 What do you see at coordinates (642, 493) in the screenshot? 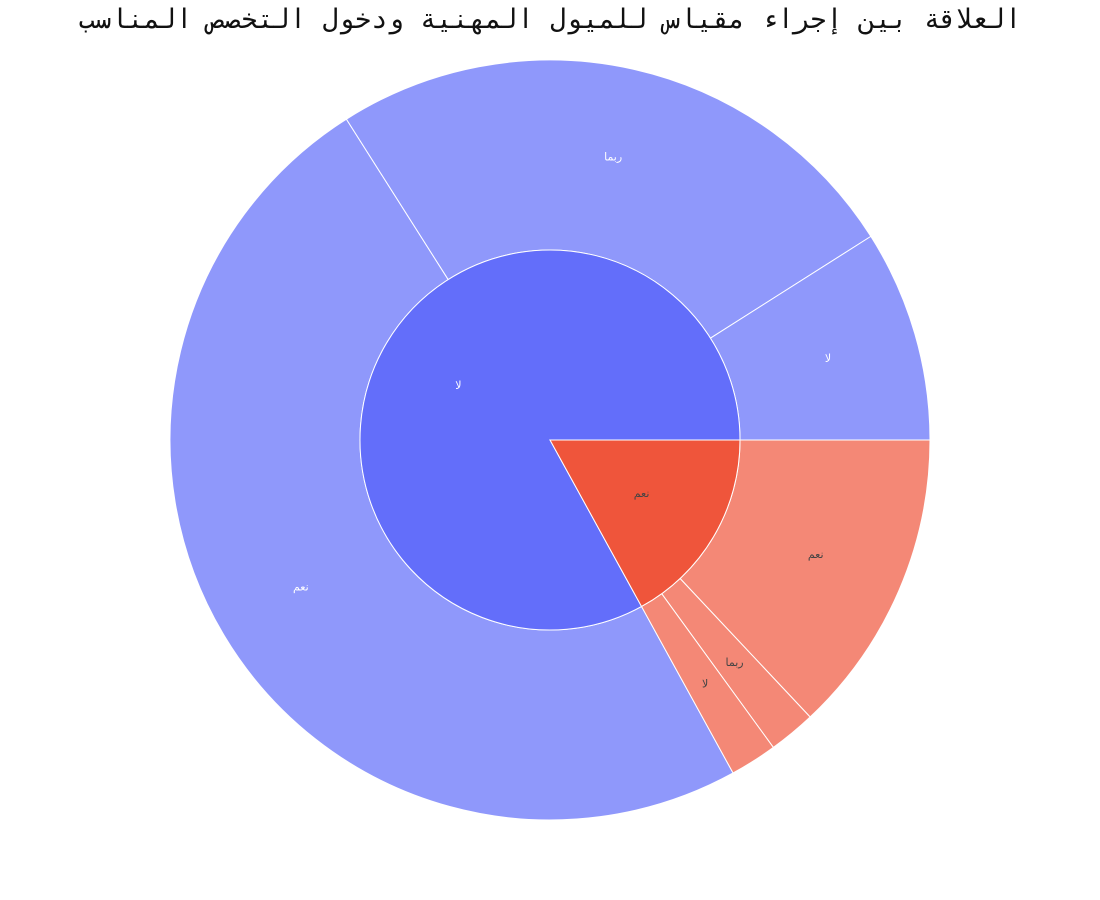
I see `inner-slice-label-1: نعم` at bounding box center [642, 493].